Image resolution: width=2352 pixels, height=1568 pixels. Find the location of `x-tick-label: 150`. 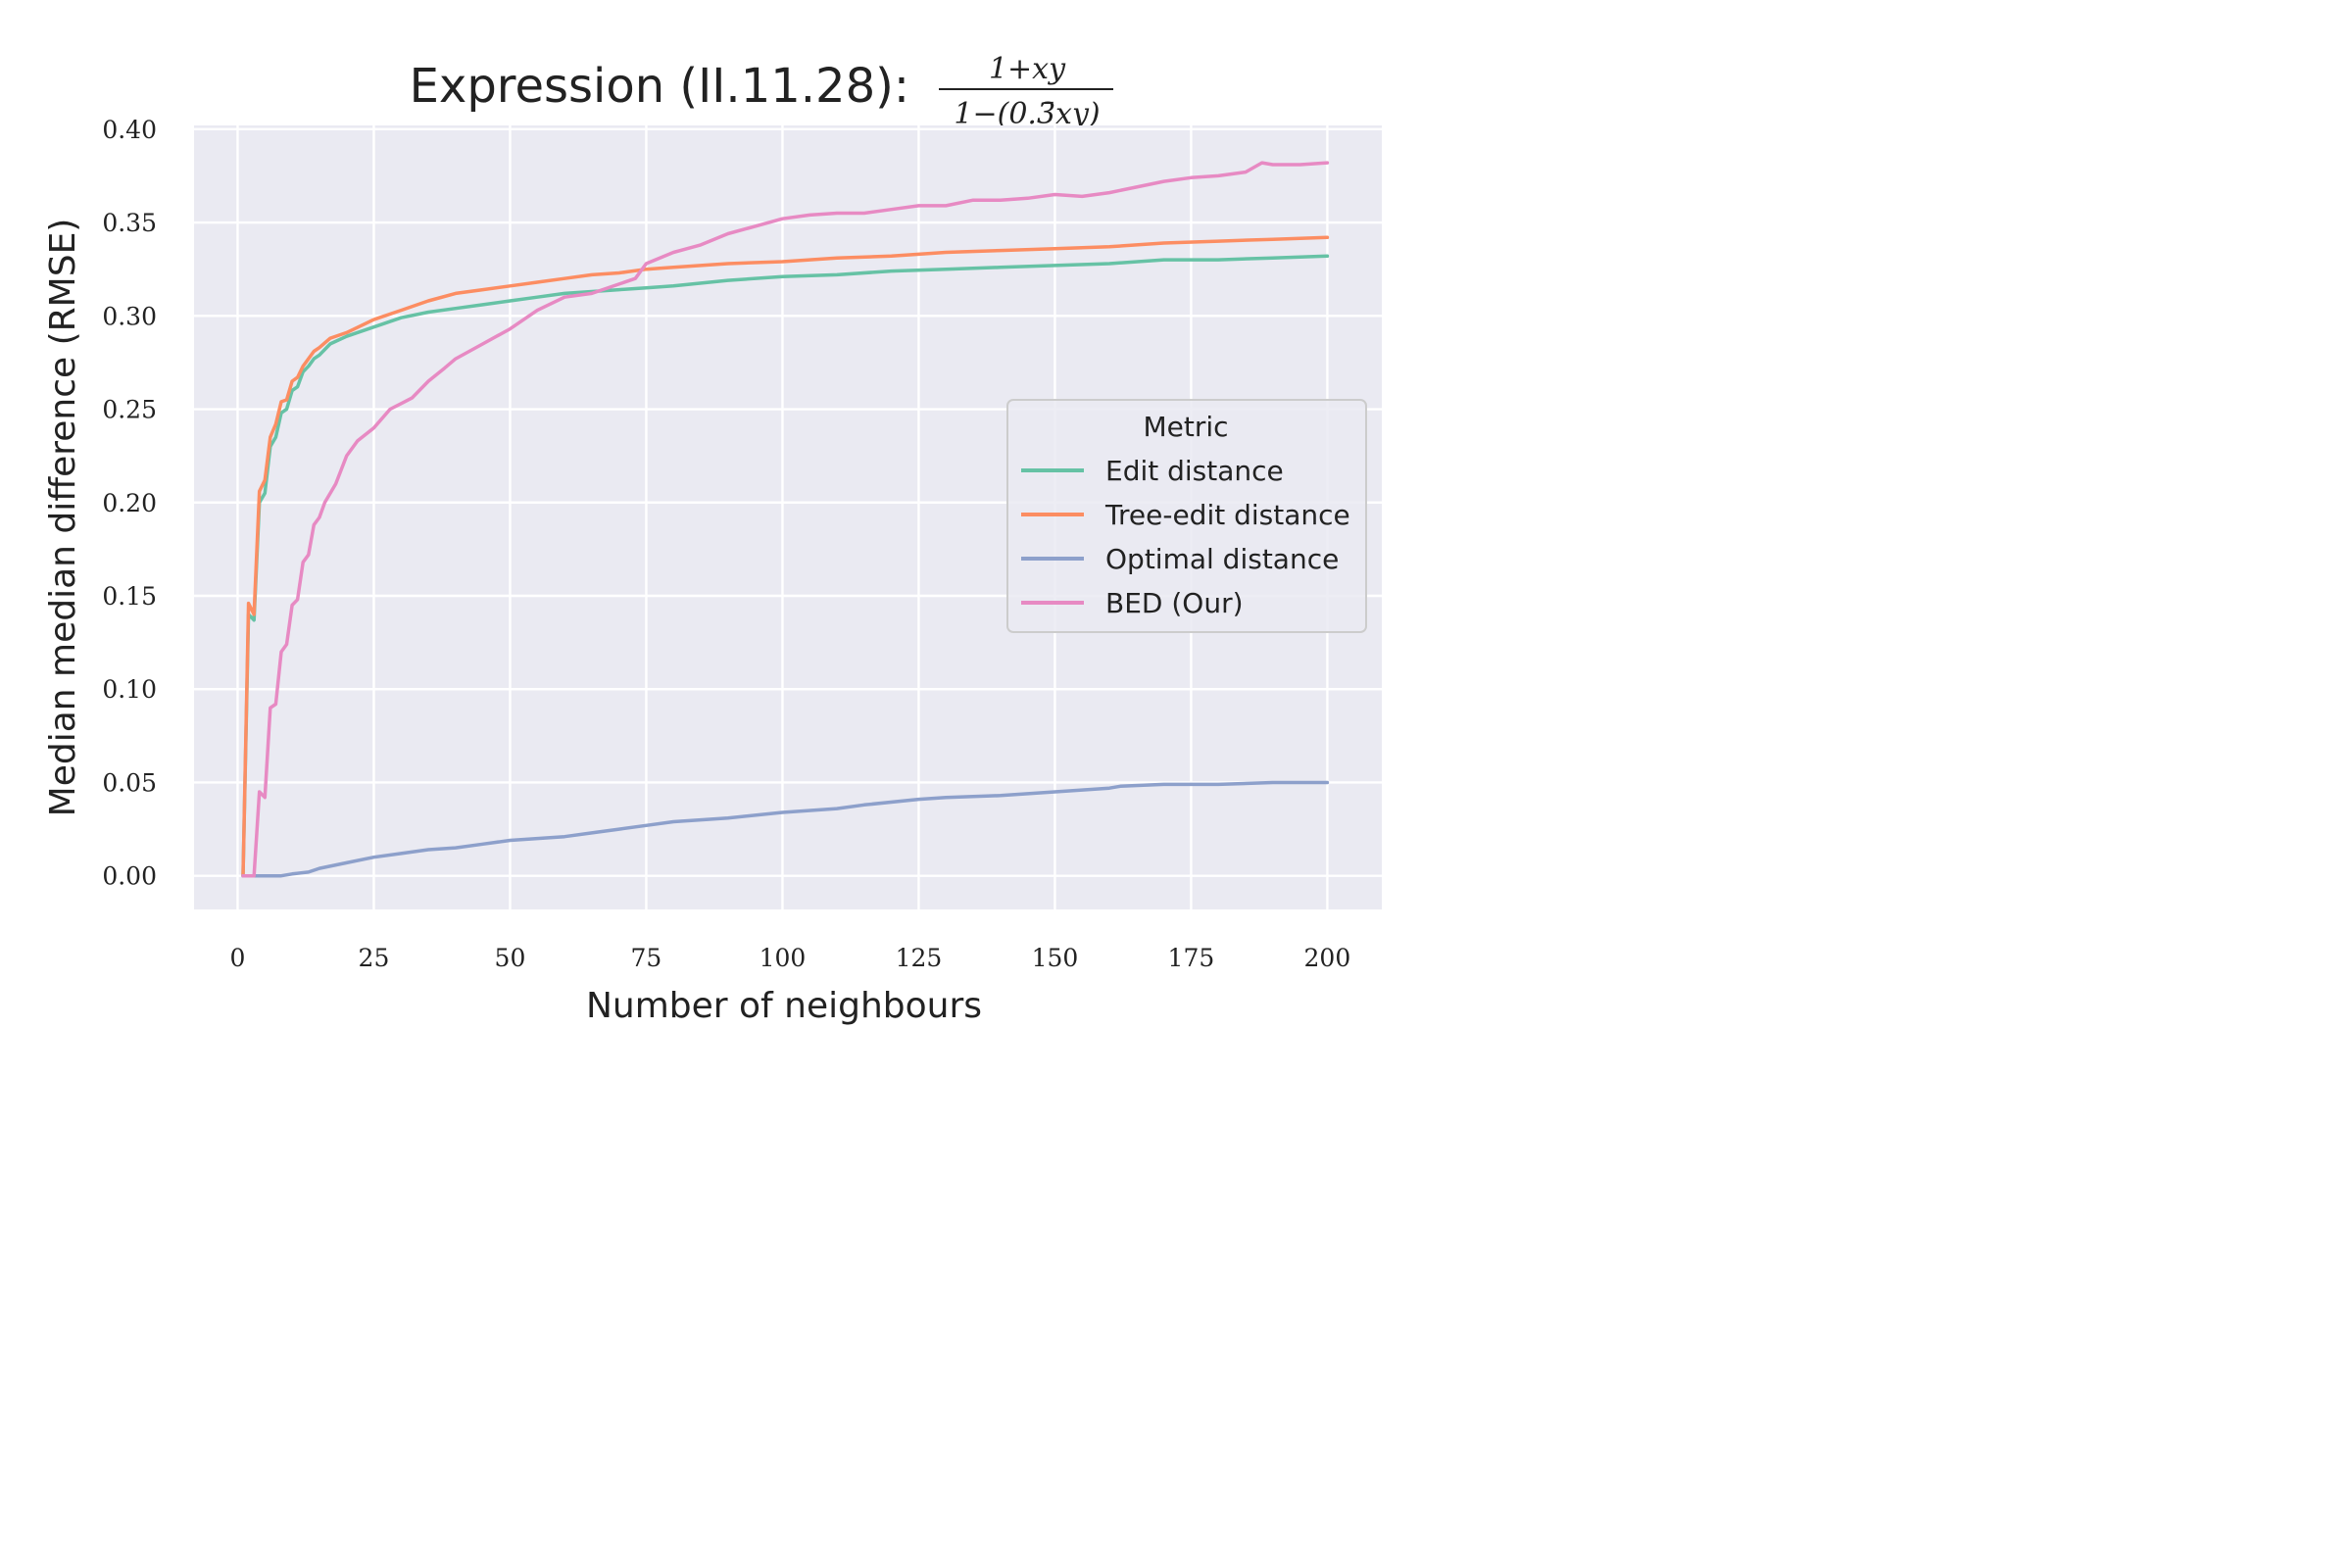

x-tick-label: 150 is located at coordinates (1055, 958).